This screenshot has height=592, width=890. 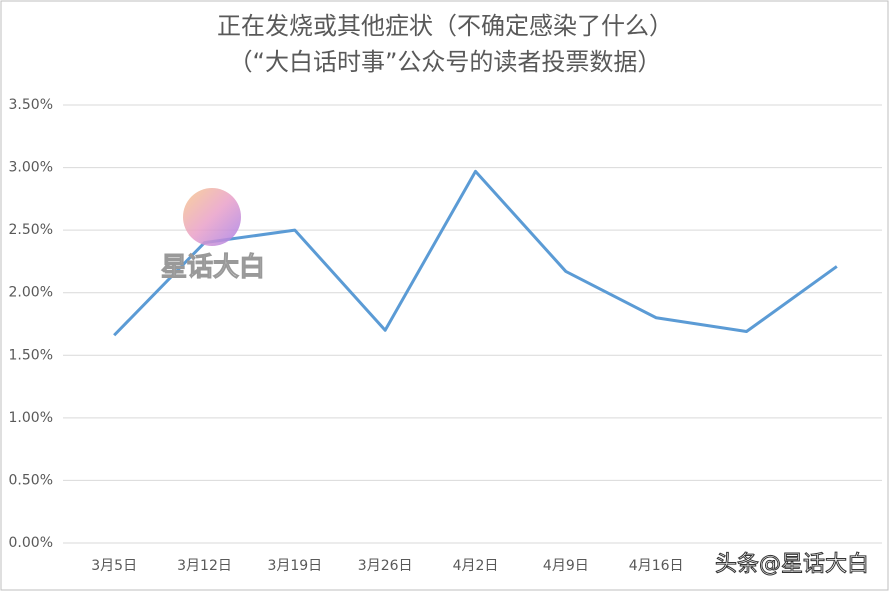 What do you see at coordinates (31, 105) in the screenshot?
I see `y-tick-label: 3.50%` at bounding box center [31, 105].